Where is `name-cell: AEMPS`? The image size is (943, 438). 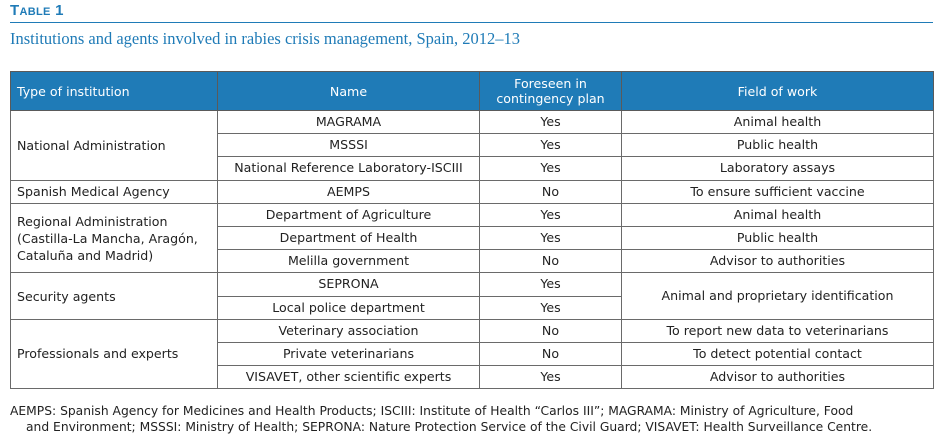 name-cell: AEMPS is located at coordinates (348, 191).